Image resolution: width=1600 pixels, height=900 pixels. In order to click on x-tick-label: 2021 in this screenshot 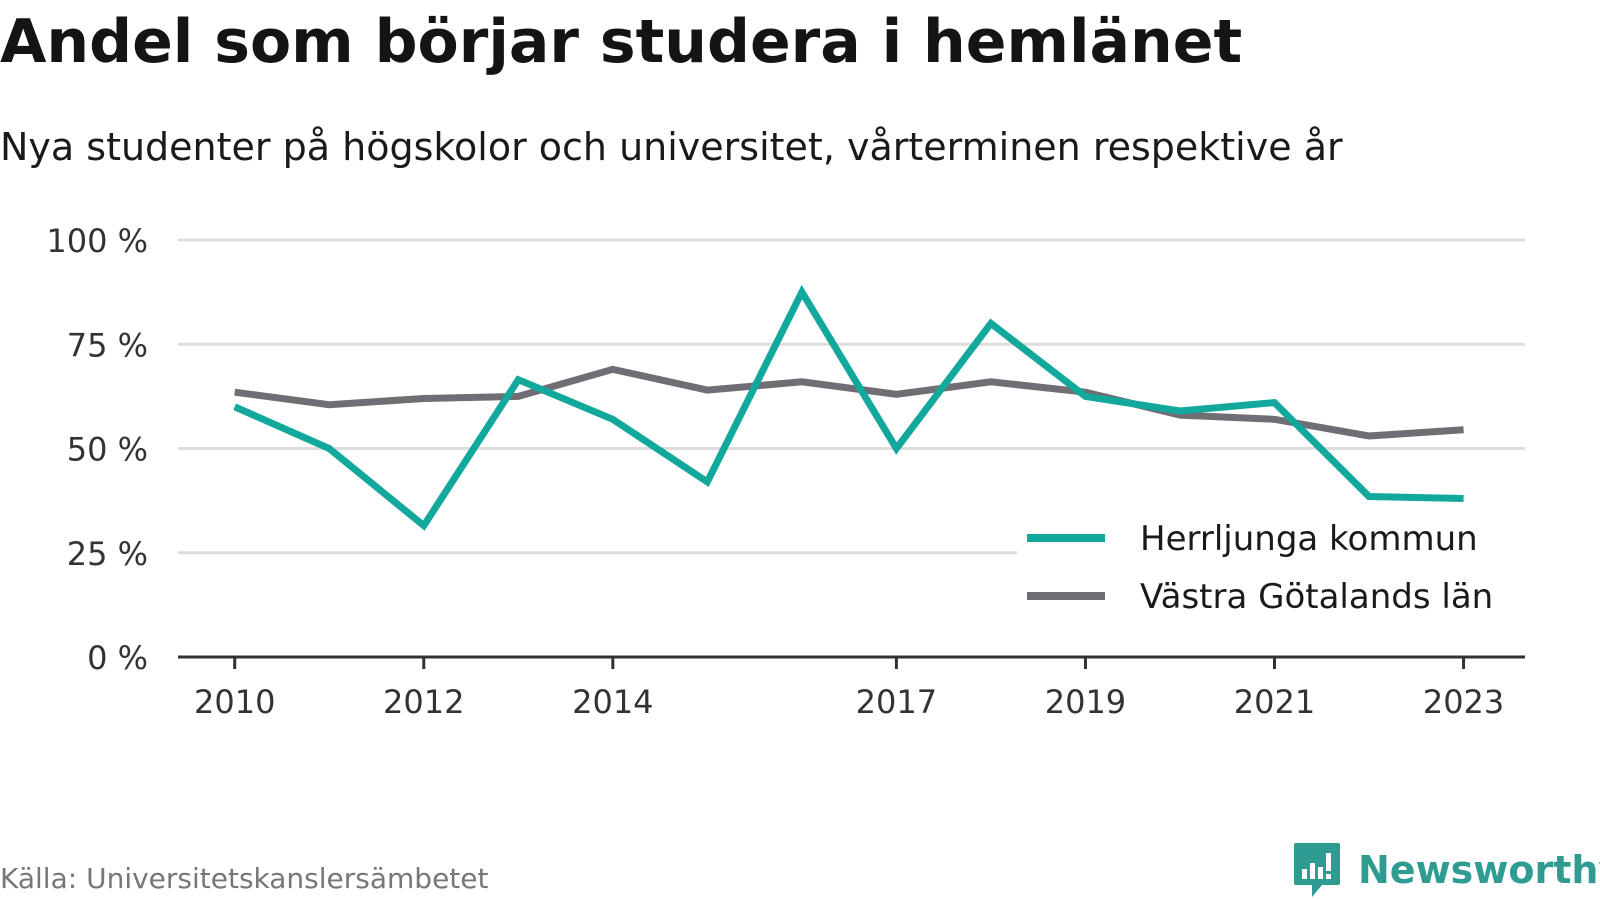, I will do `click(1274, 702)`.